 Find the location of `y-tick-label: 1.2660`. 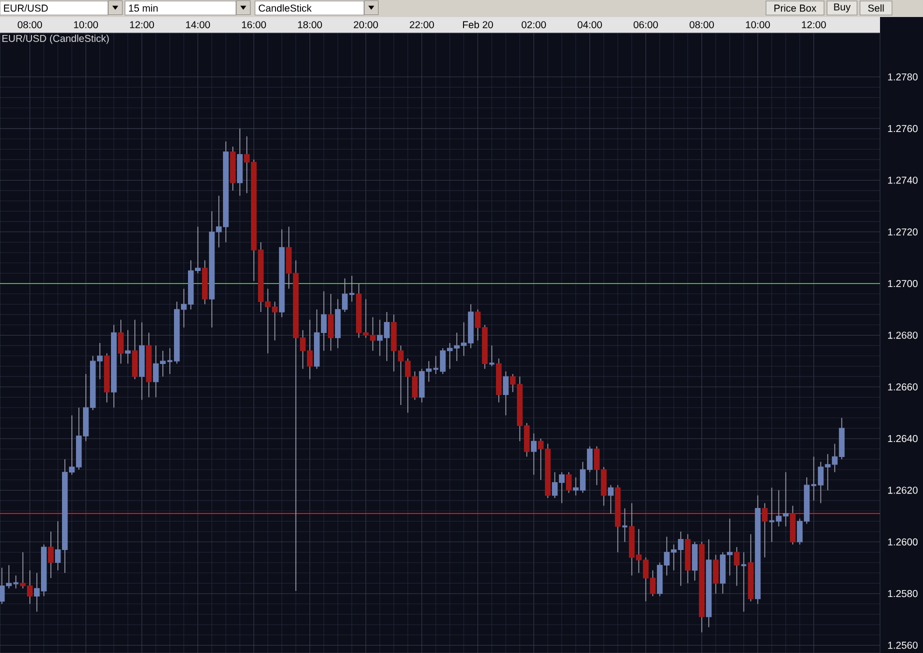

y-tick-label: 1.2660 is located at coordinates (903, 386).